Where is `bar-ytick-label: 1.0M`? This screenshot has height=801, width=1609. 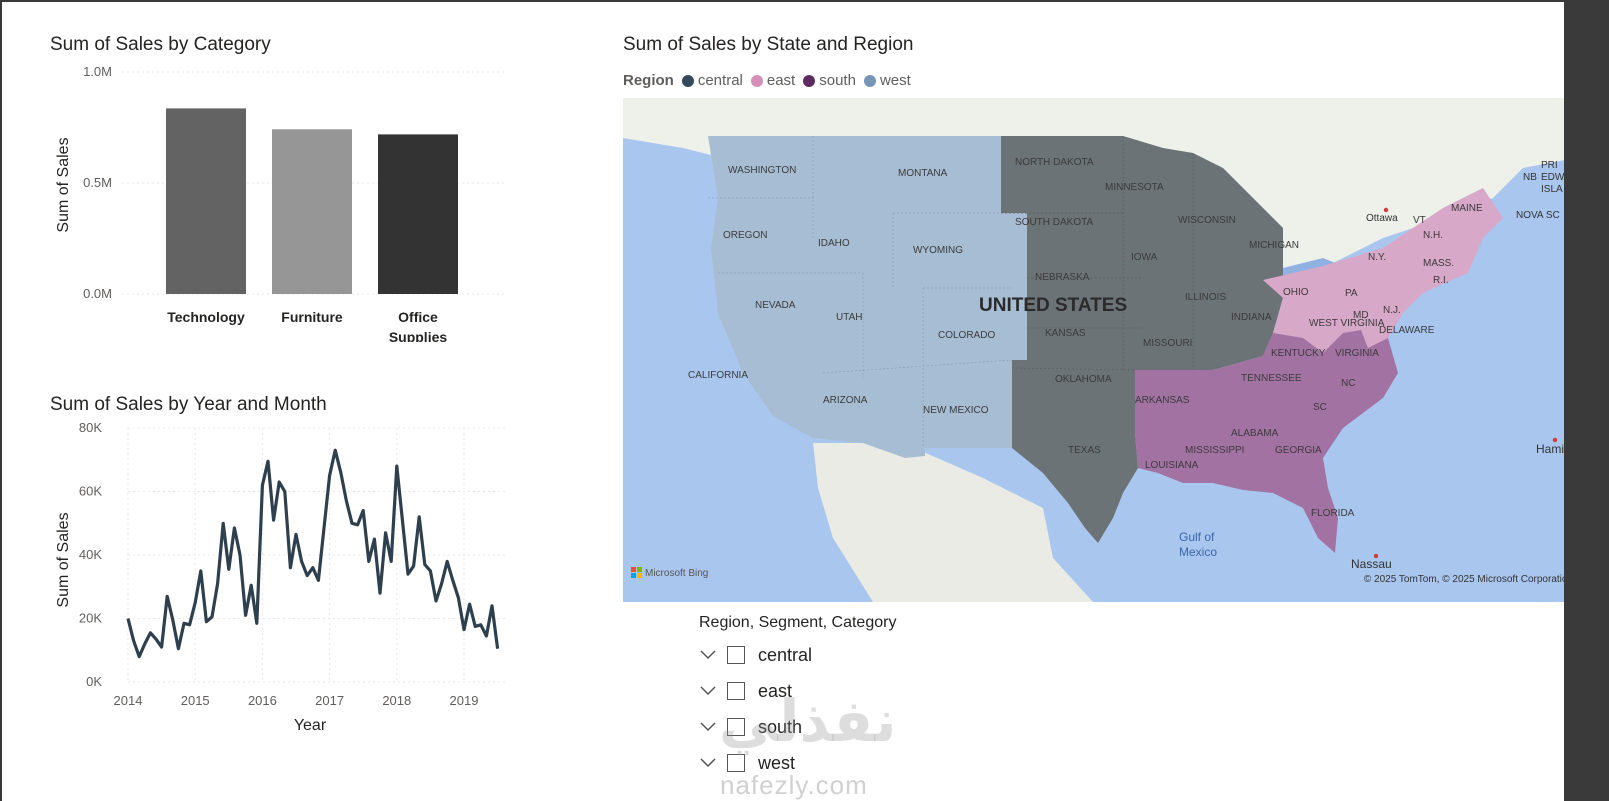
bar-ytick-label: 1.0M is located at coordinates (97, 71).